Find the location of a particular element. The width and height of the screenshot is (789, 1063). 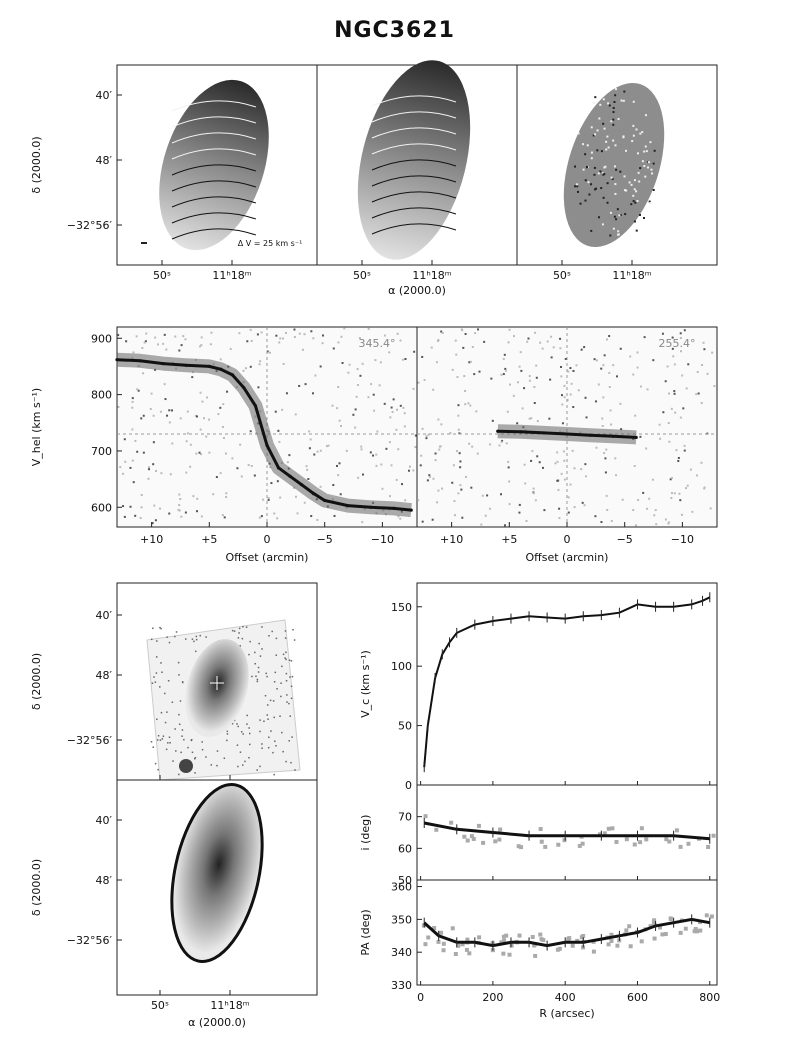

dec-tick-label: 48′ is located at coordinates (104, 675).